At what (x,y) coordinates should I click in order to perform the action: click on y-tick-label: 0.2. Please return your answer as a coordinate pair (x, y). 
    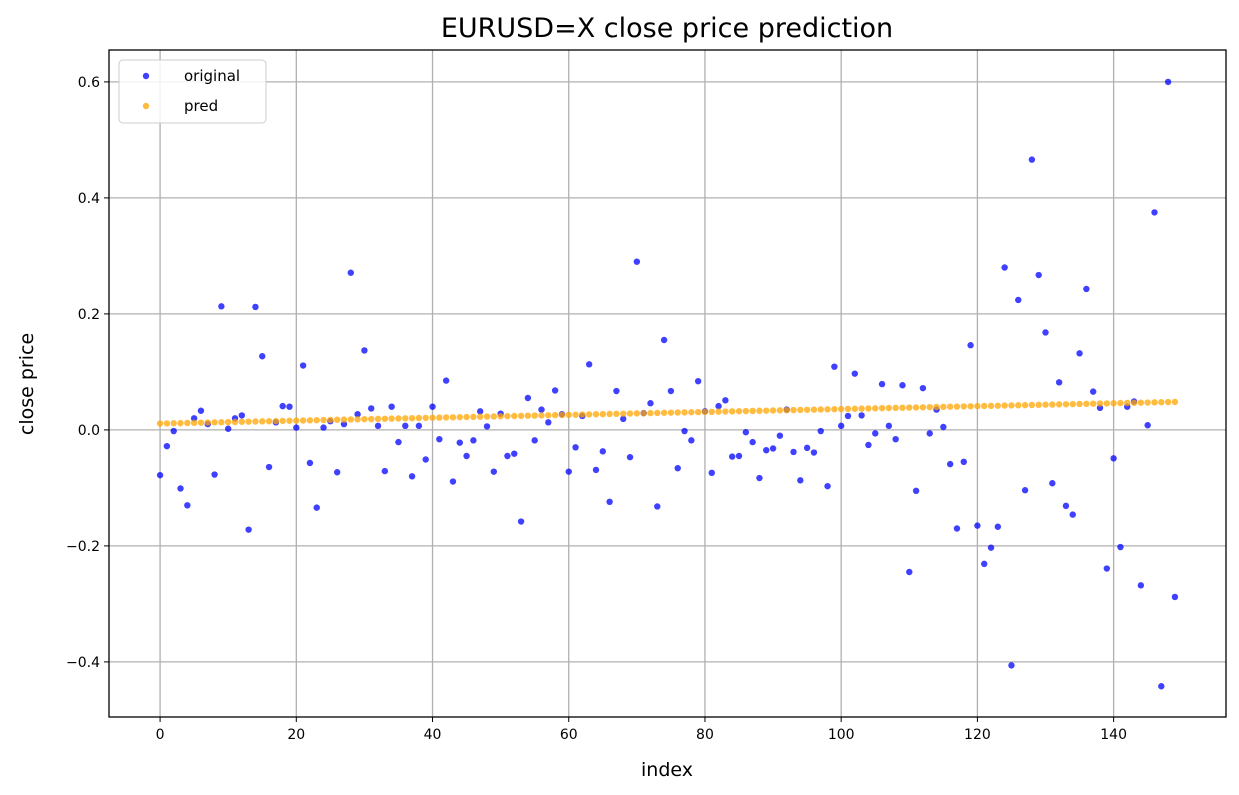
    Looking at the image, I should click on (89, 315).